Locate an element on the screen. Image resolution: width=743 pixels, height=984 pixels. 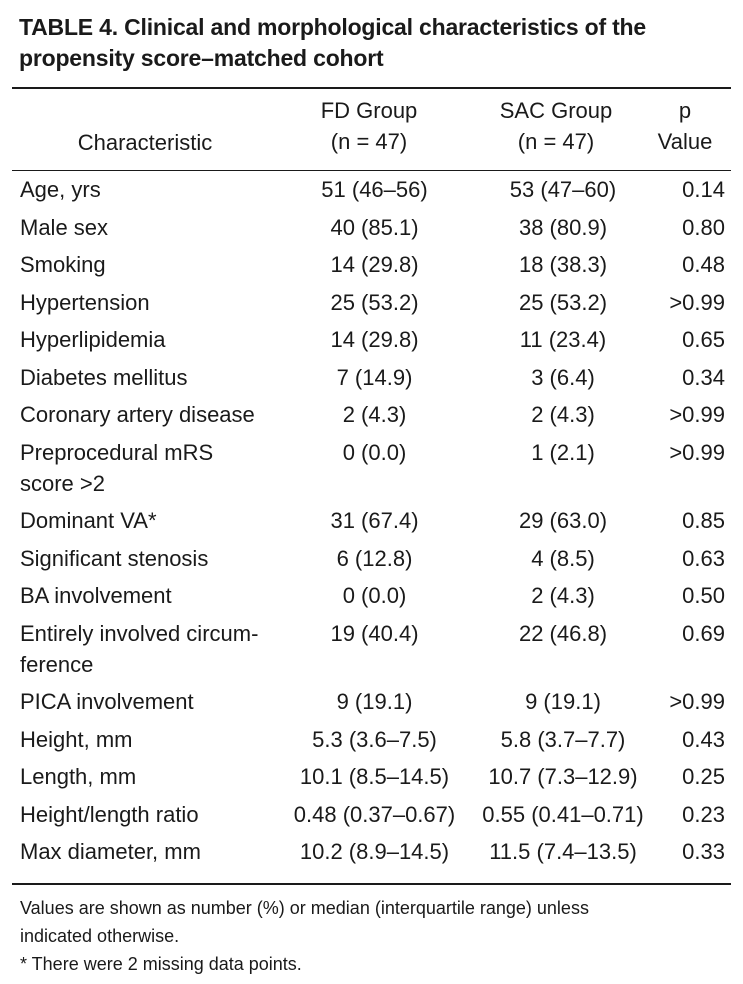
cell-characteristic-line-1: Entirely involved circum- is located at coordinates (139, 633).